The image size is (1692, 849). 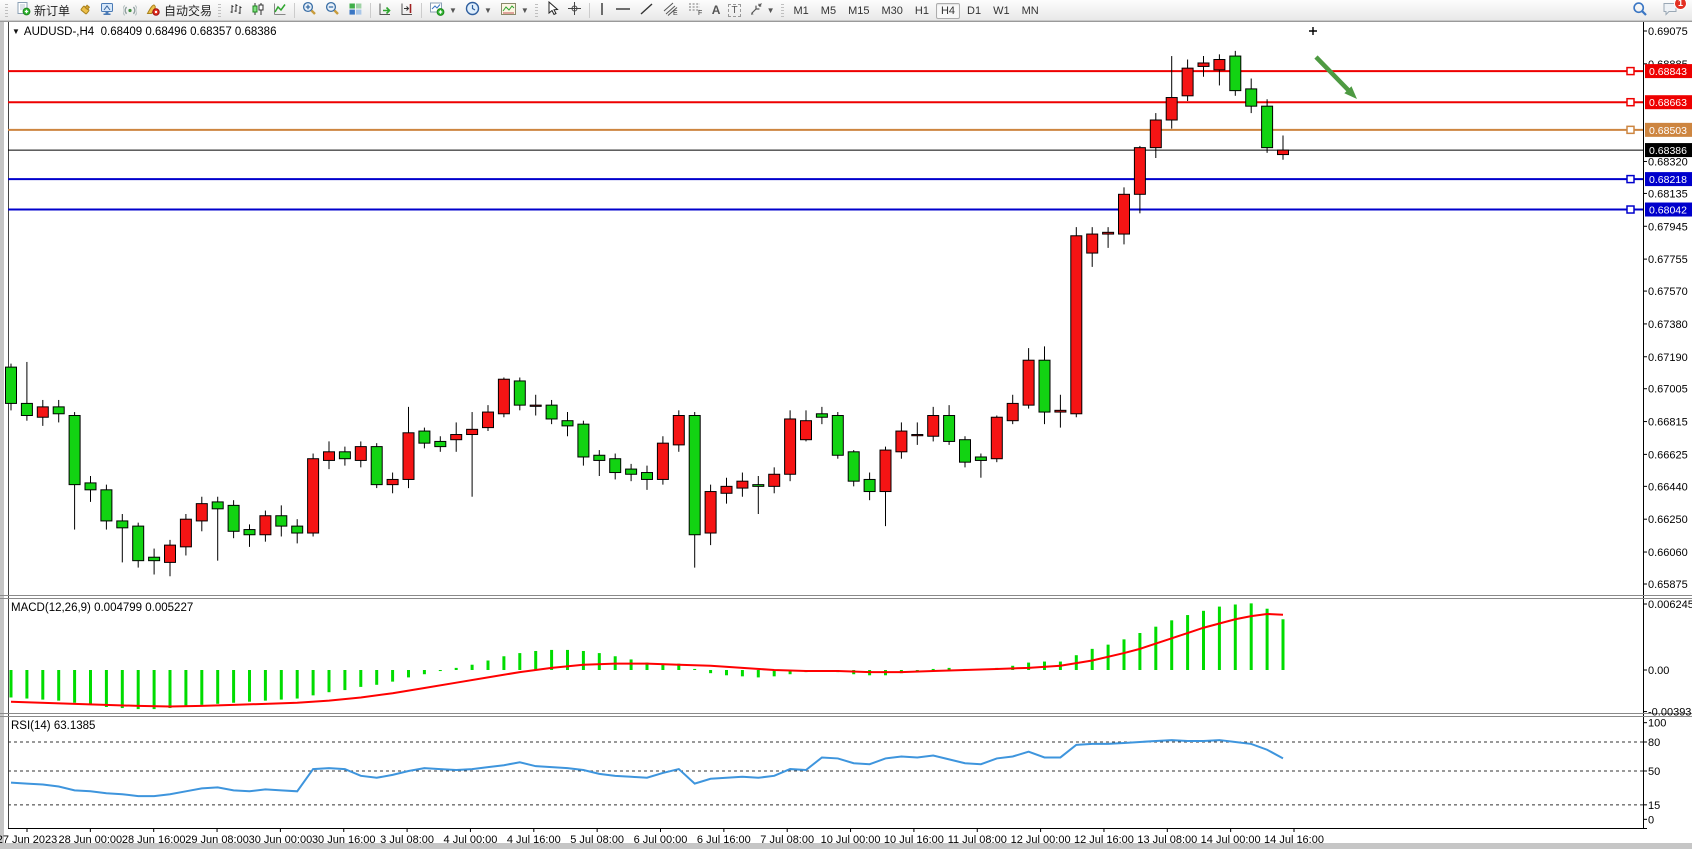 I want to click on gold-seal-icon, so click(x=85, y=10).